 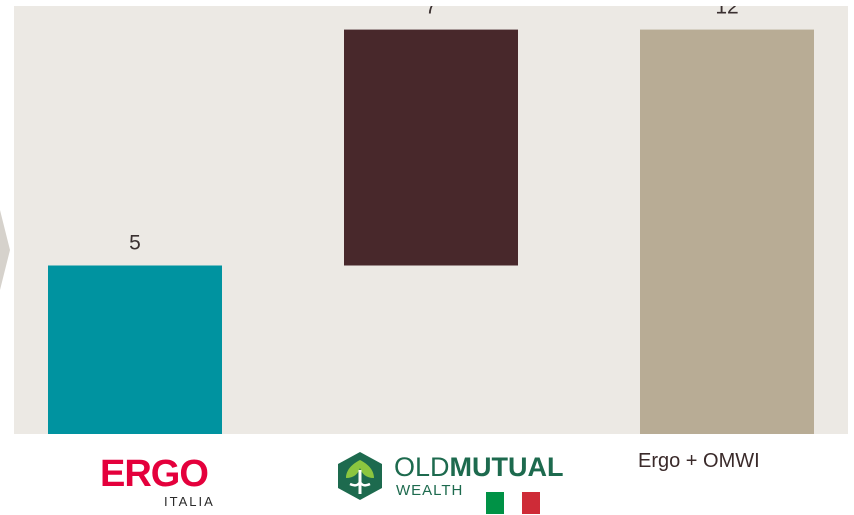 I want to click on old-mutual-wealth-logo: OLDMUTUAL WEALTH, so click(x=454, y=481).